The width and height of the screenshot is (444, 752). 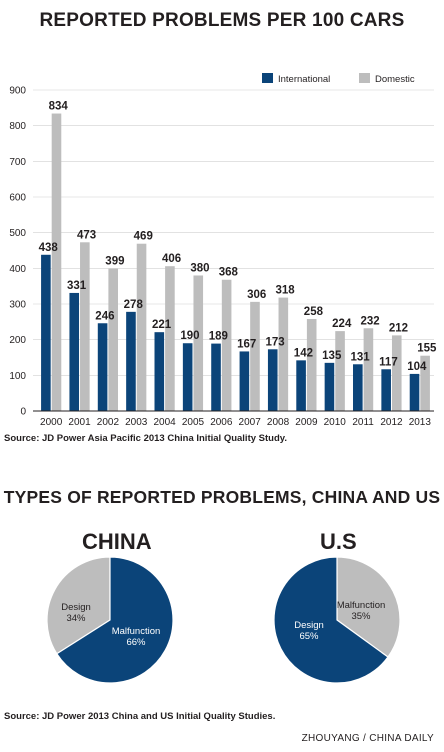 I want to click on pie-label-china-design: Design, so click(x=76, y=607).